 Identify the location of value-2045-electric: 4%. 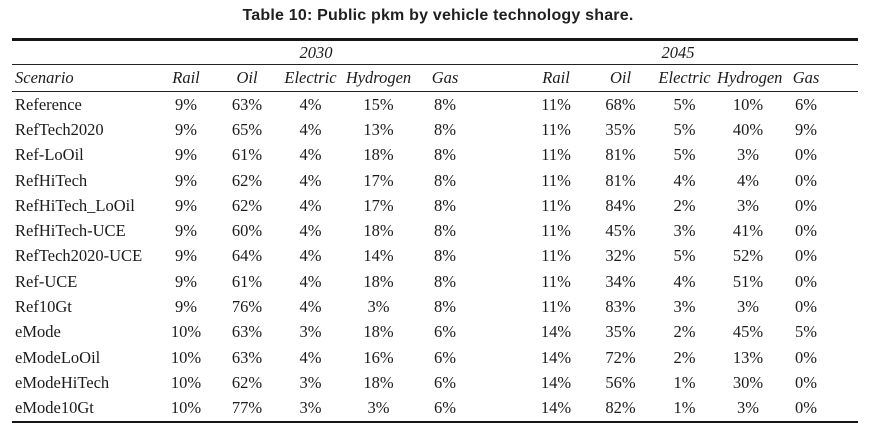
(684, 180).